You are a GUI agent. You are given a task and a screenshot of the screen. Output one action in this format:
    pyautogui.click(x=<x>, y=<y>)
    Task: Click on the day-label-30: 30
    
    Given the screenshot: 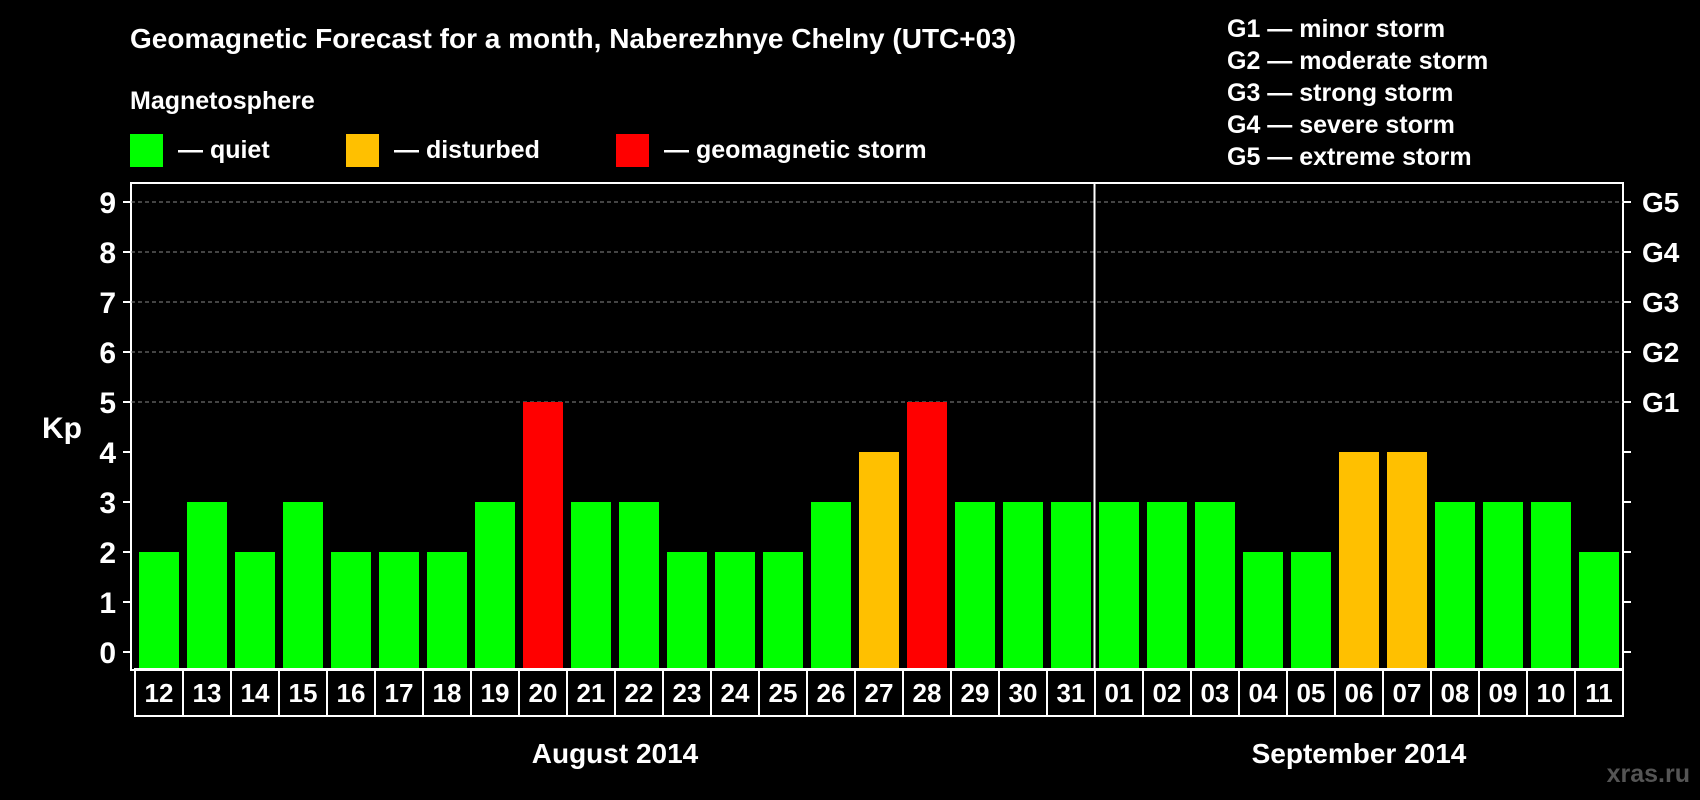 What is the action you would take?
    pyautogui.click(x=1023, y=693)
    